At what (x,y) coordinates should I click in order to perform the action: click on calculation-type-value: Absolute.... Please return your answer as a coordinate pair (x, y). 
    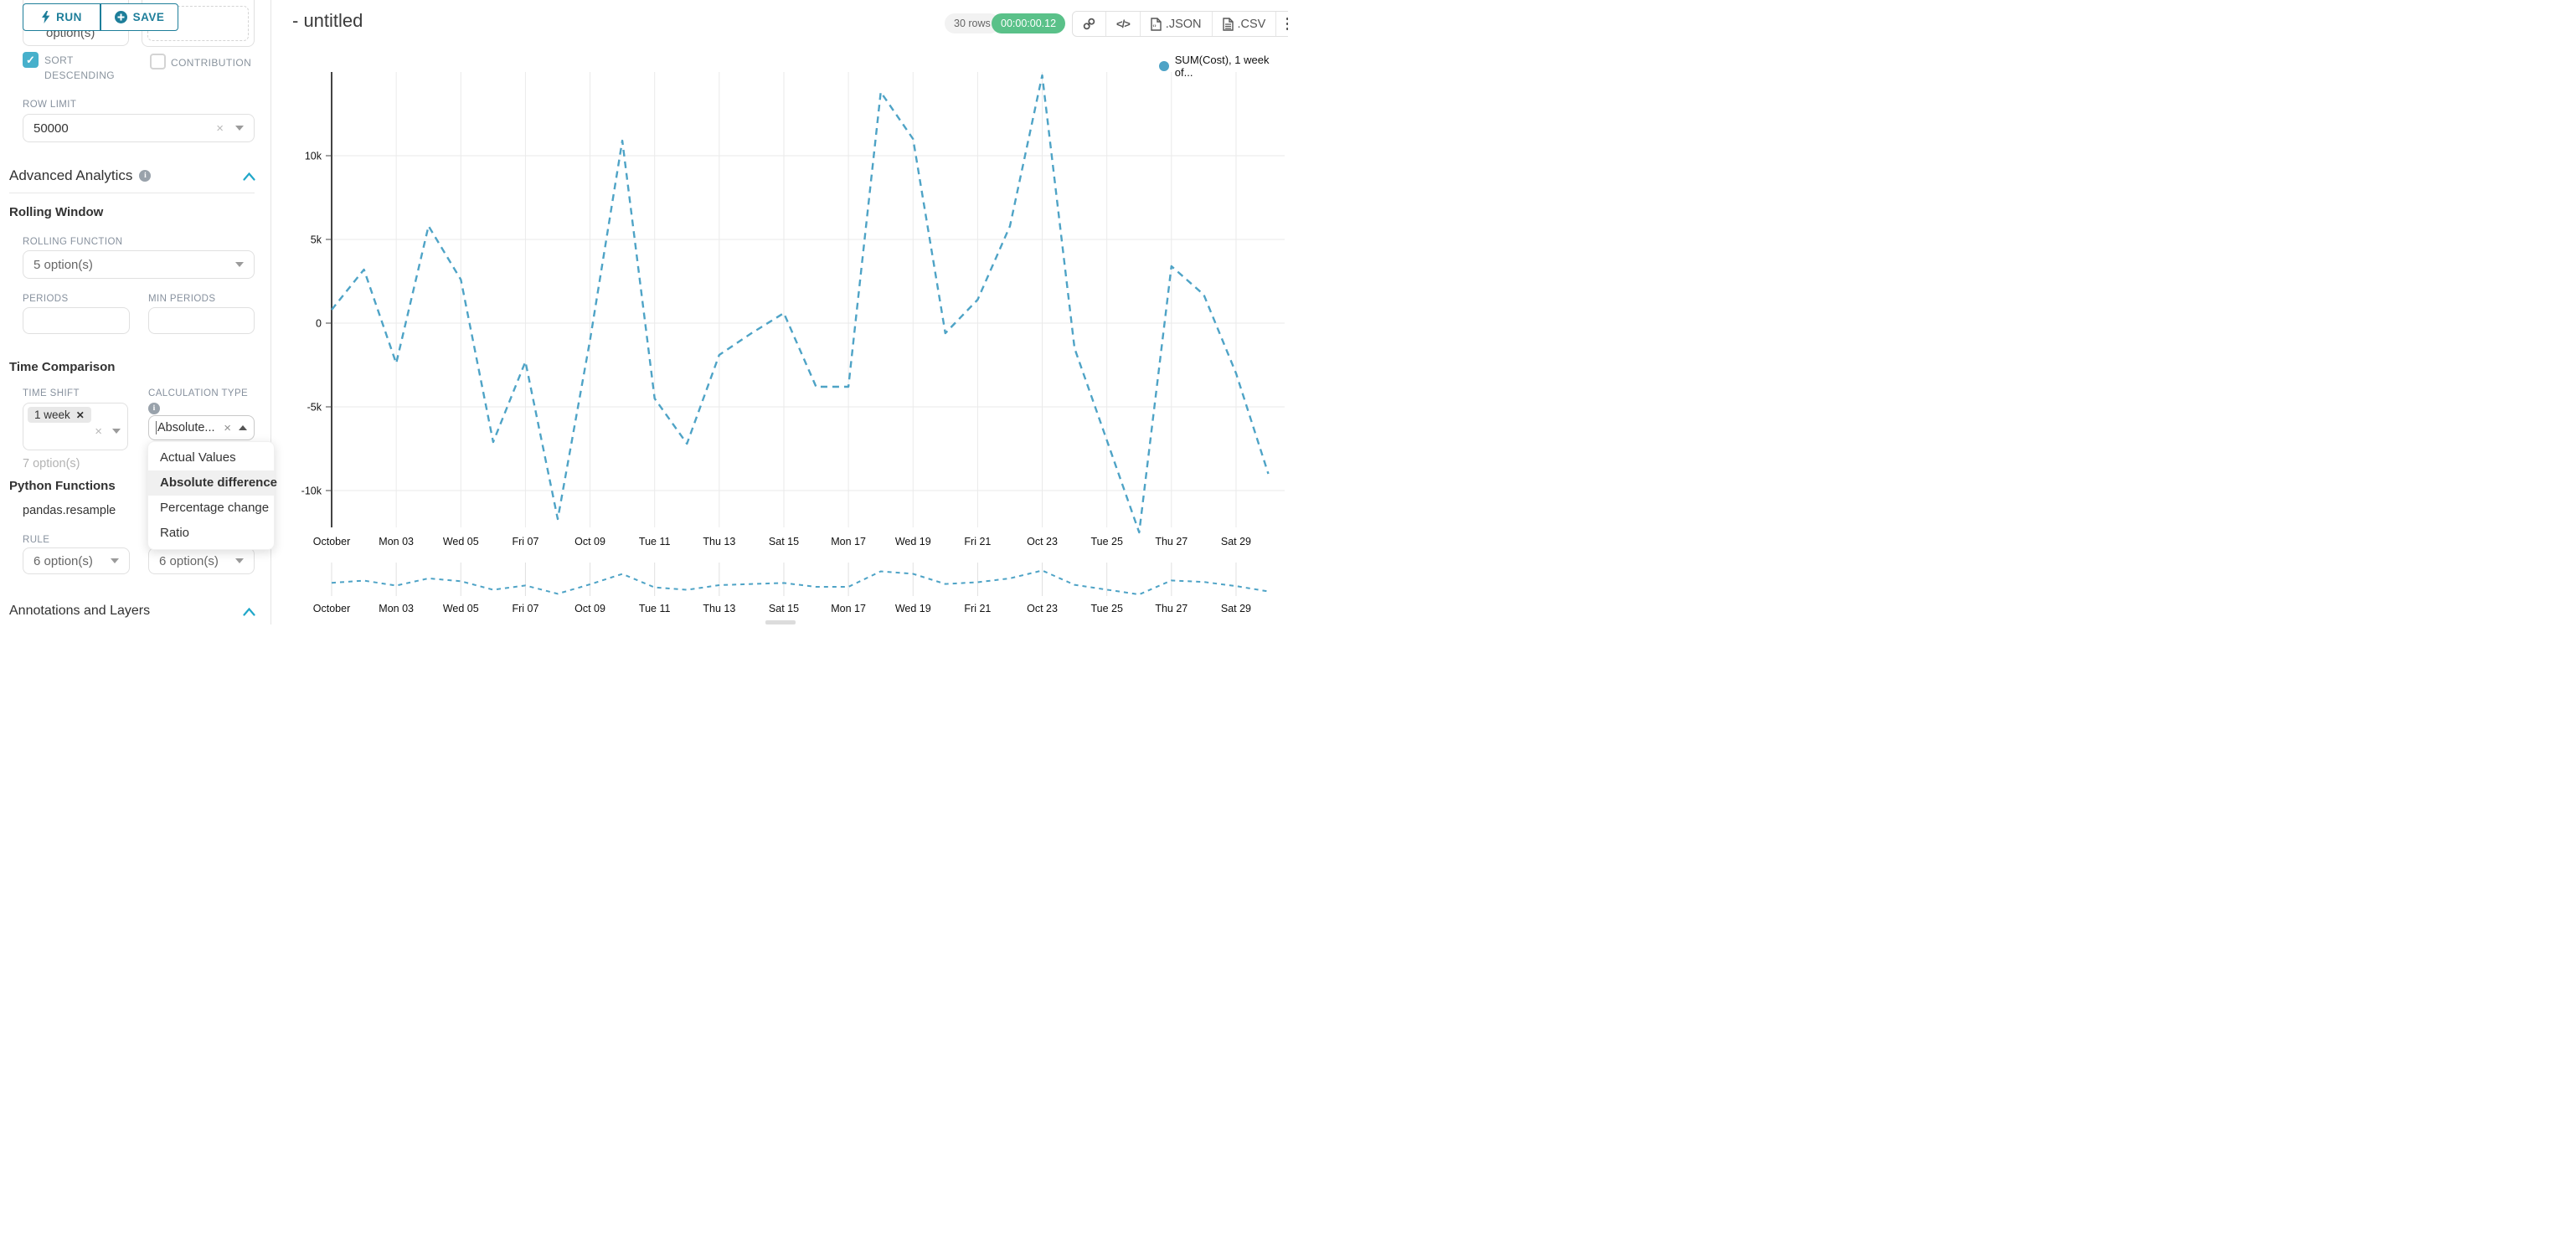
    Looking at the image, I should click on (186, 427).